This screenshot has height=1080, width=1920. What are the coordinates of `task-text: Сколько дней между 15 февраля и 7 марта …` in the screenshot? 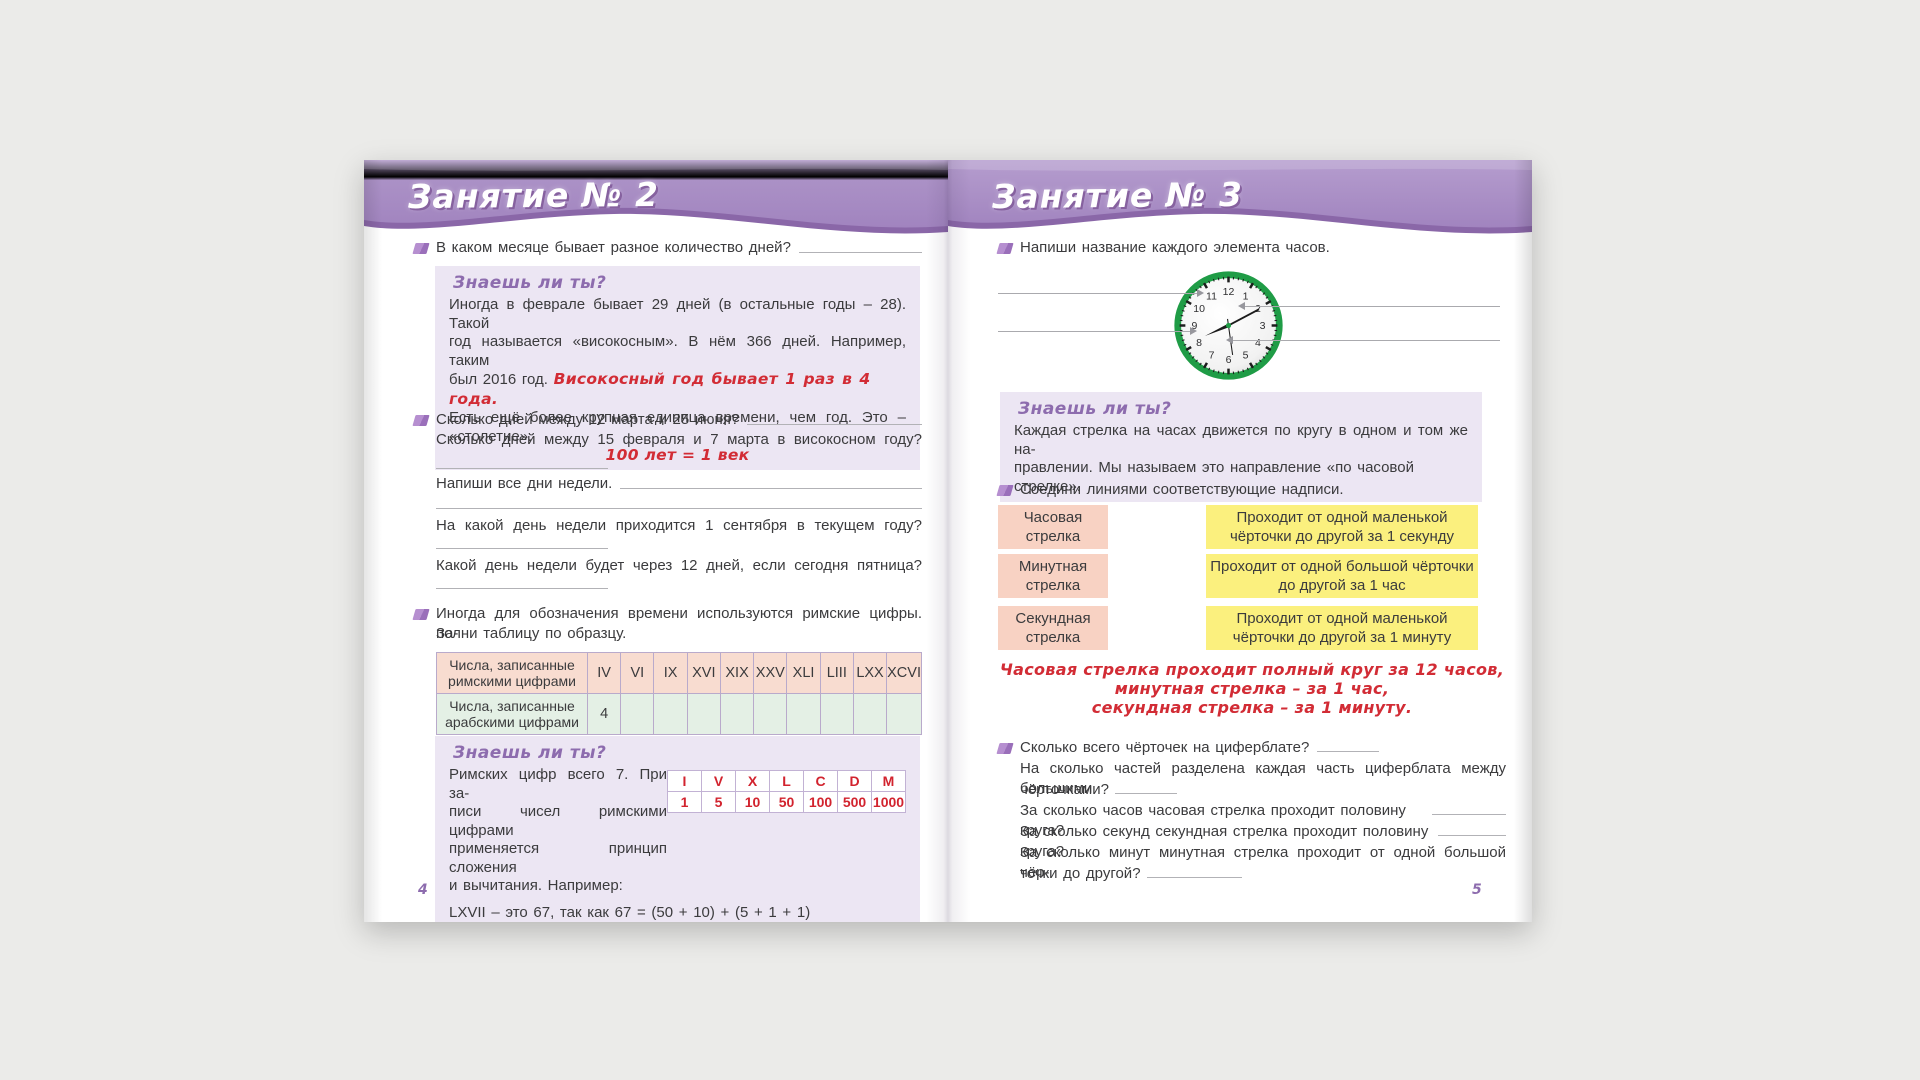 It's located at (679, 439).